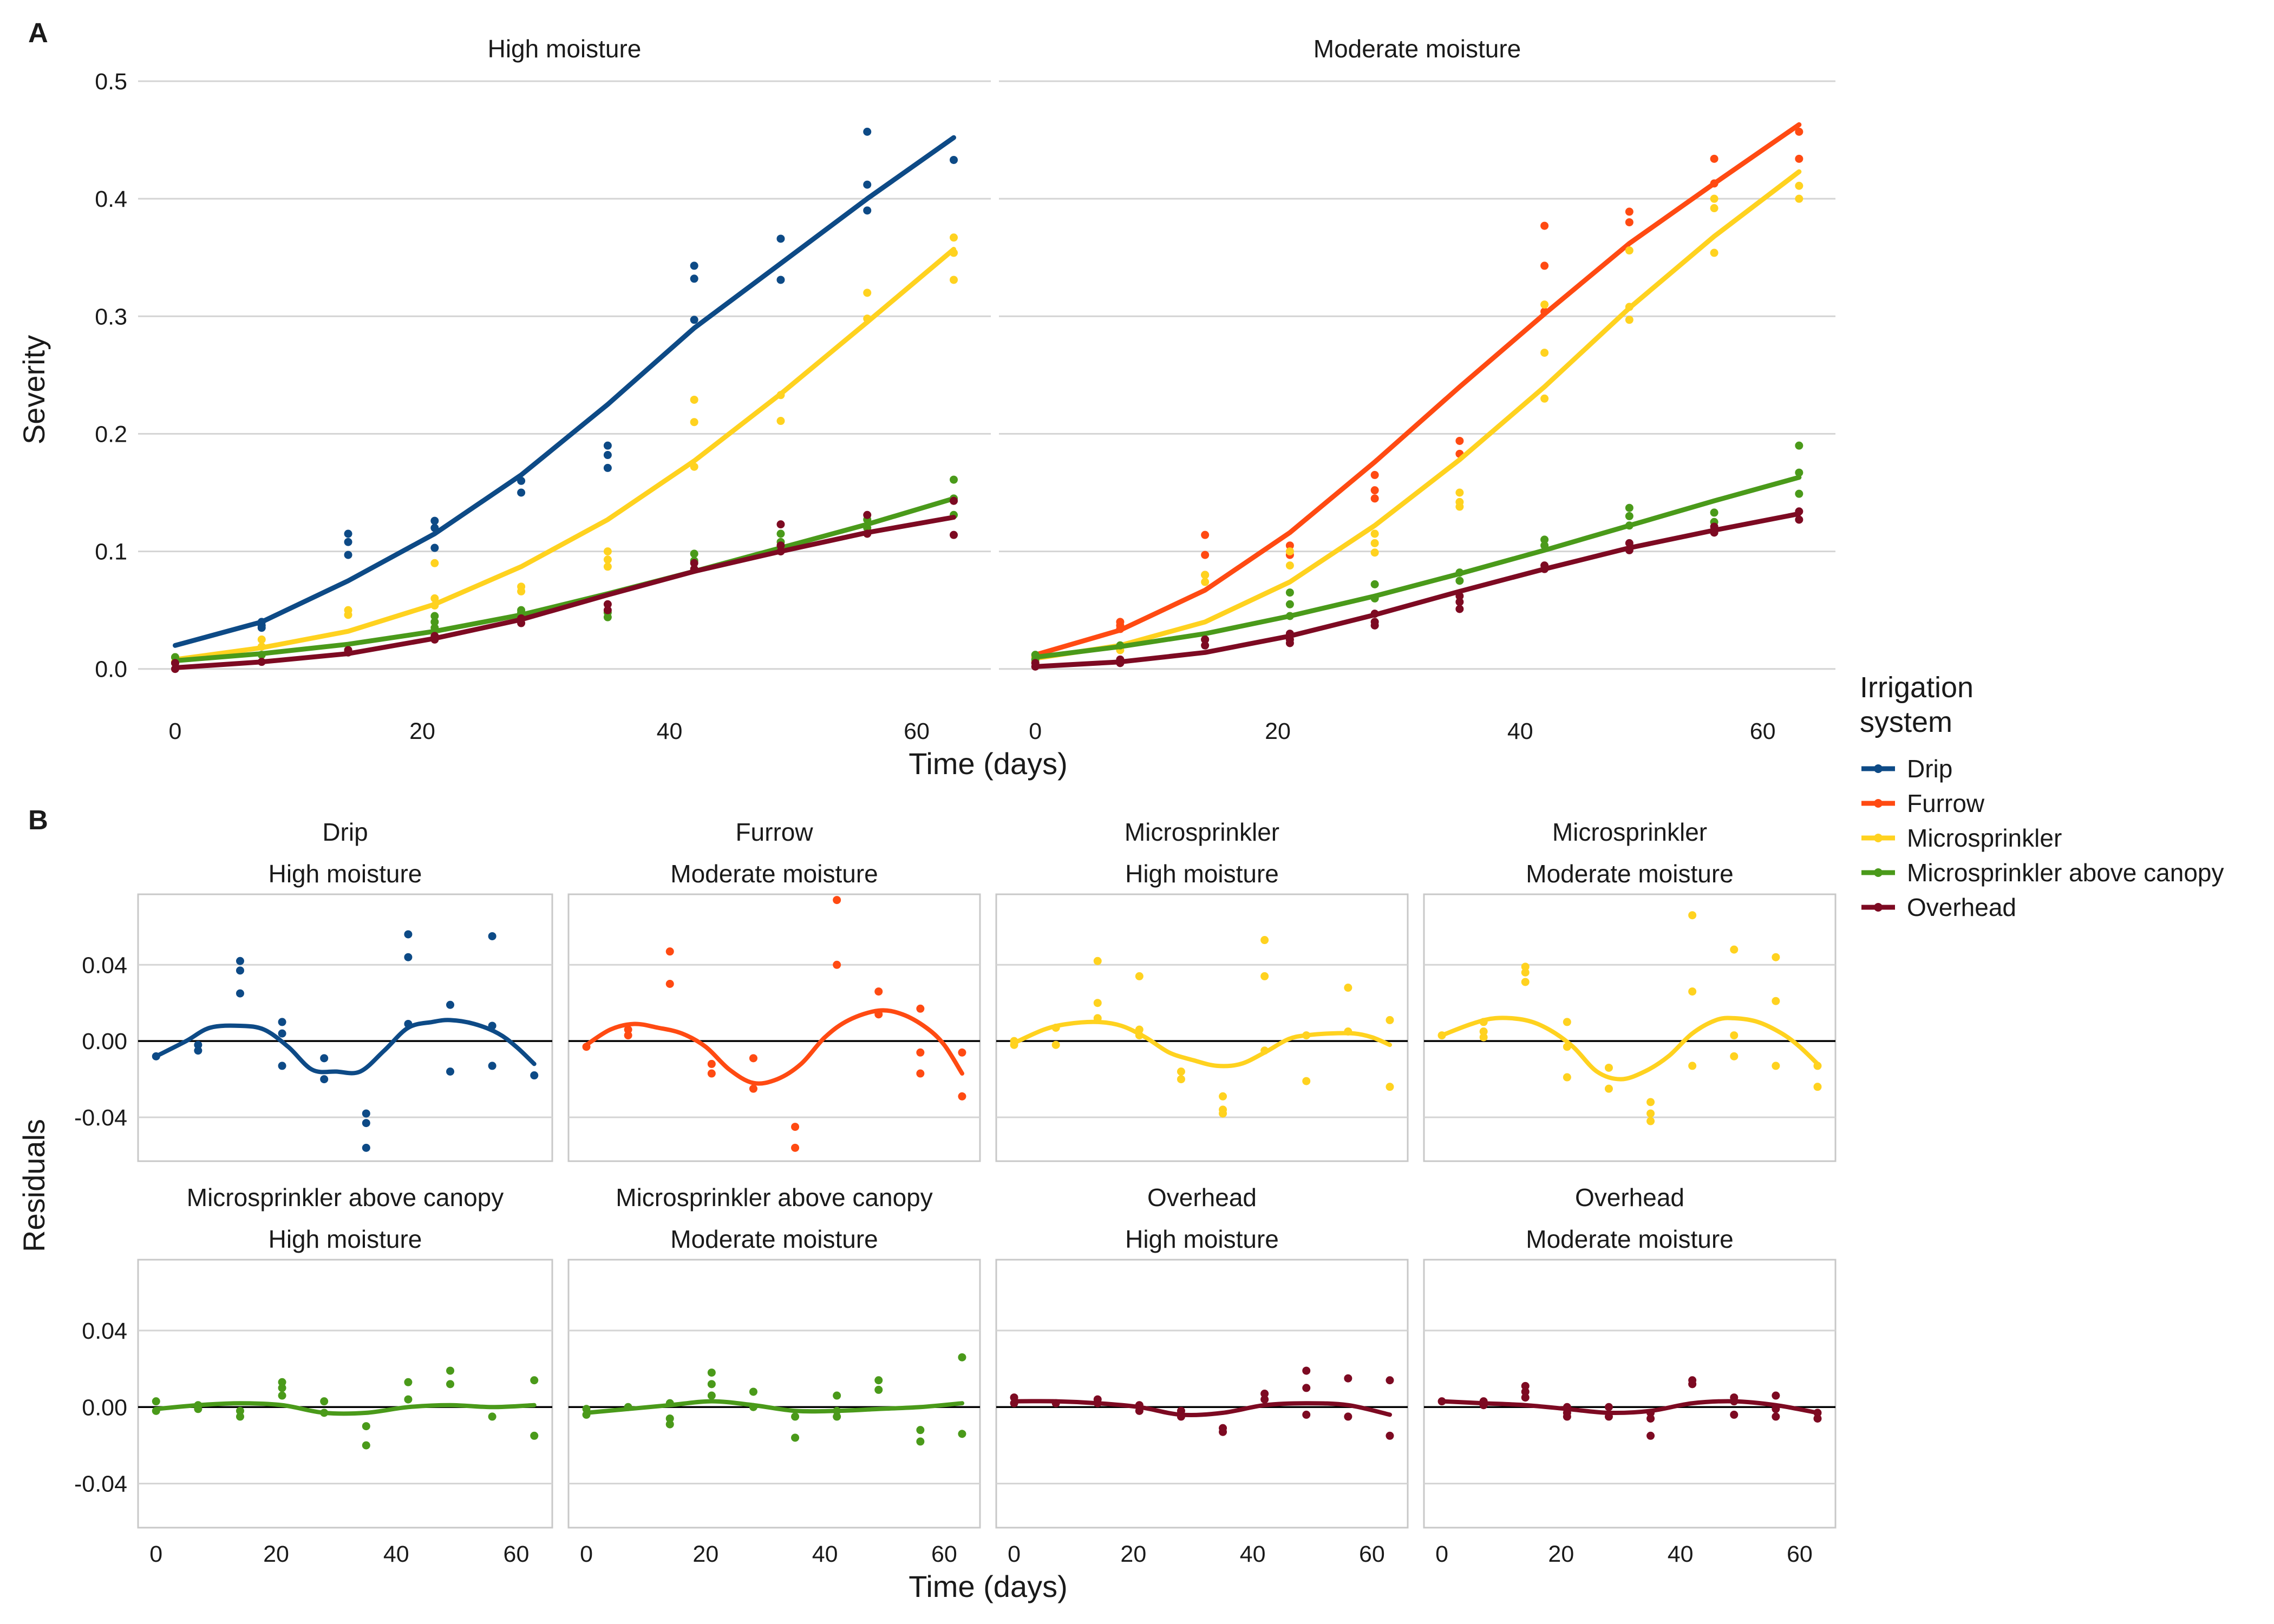  I want to click on facet-title-series: Drip, so click(345, 832).